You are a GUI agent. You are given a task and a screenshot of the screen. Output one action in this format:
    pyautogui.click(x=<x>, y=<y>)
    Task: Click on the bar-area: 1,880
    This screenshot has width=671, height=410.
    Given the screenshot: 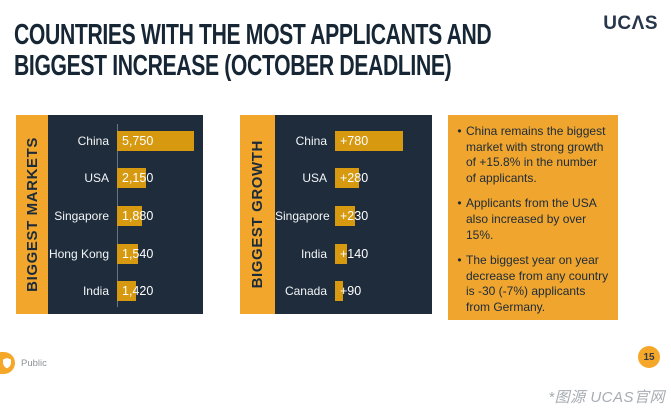 What is the action you would take?
    pyautogui.click(x=160, y=215)
    